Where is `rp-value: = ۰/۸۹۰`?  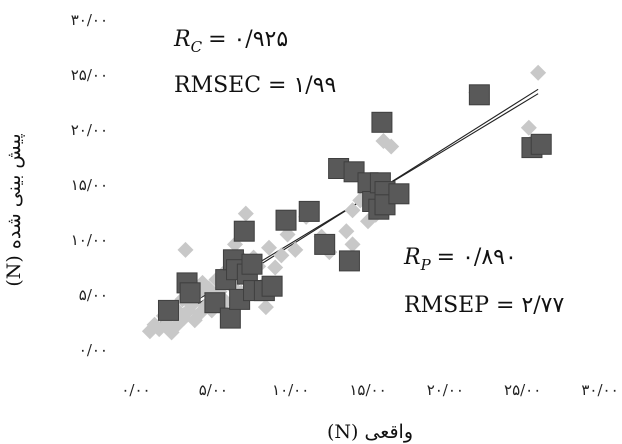 rp-value: = ۰/۸۹۰ is located at coordinates (477, 257).